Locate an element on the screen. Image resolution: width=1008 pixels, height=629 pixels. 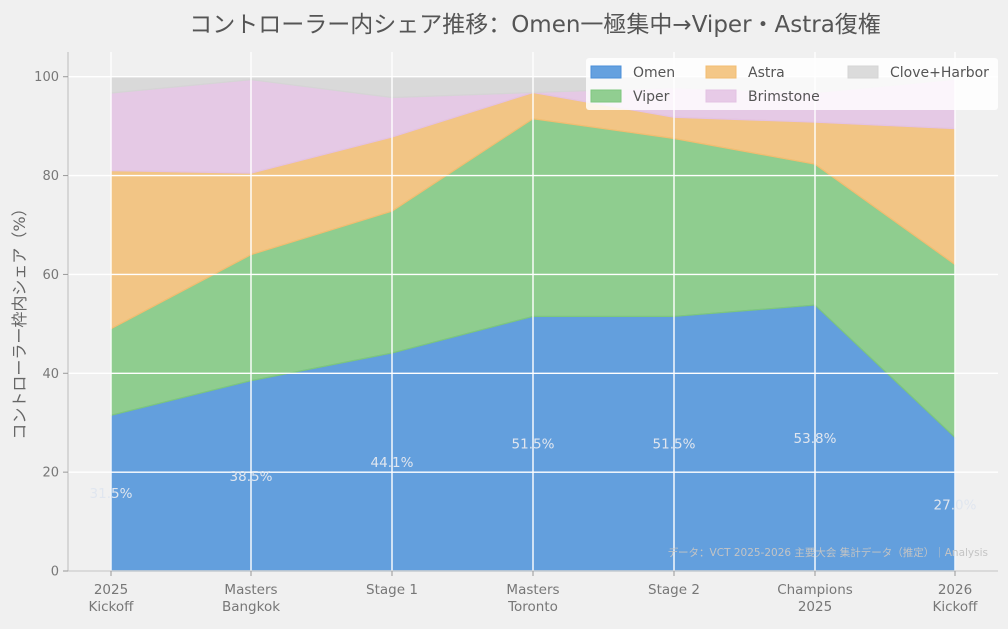
legend: Omen Viper Astra Brimstone Clove+Harbor is located at coordinates (792, 84).